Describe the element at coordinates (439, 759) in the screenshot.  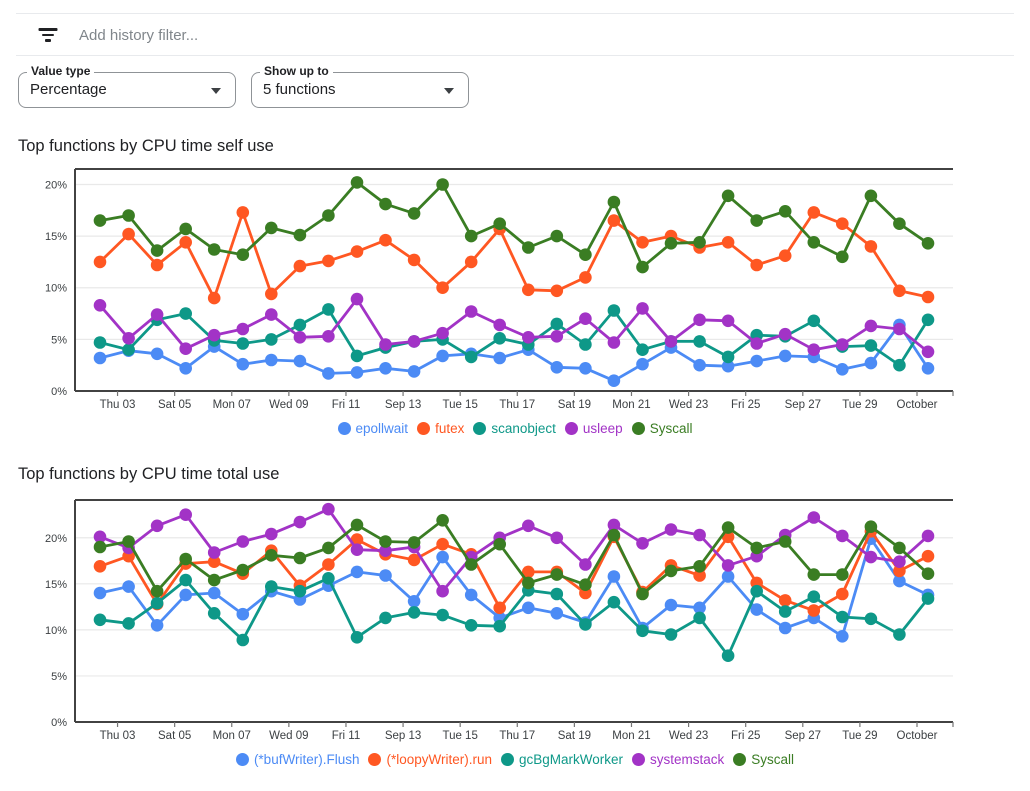
I see `legend-label: (*loopyWriter).run` at that location.